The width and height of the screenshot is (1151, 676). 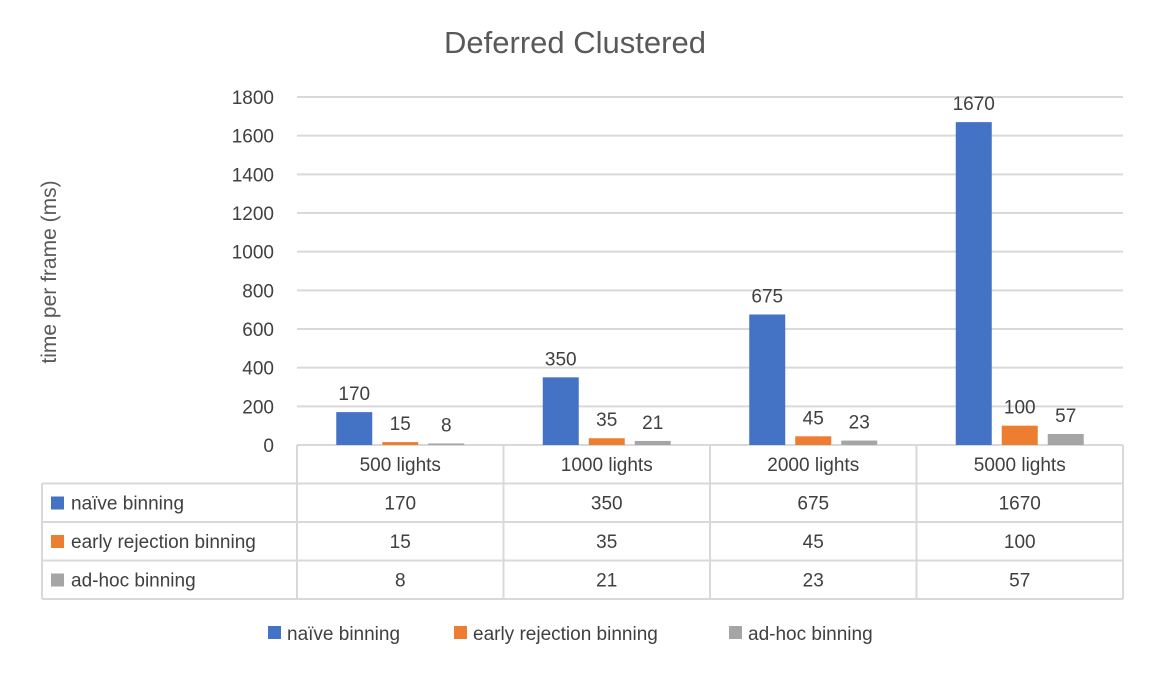 What do you see at coordinates (268, 446) in the screenshot?
I see `y-tick-label: 0` at bounding box center [268, 446].